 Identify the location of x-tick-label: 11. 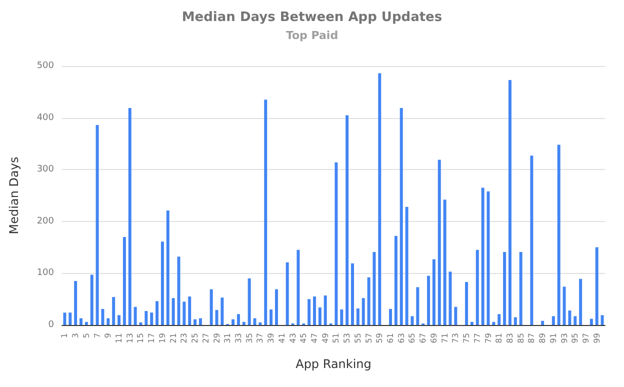
(119, 338).